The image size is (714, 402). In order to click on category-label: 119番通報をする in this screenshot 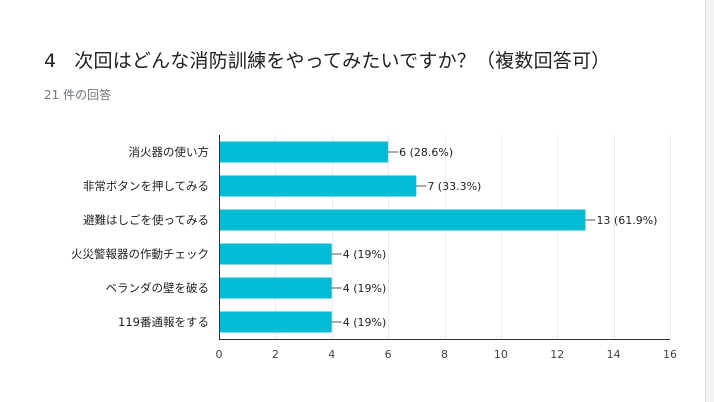, I will do `click(163, 322)`.